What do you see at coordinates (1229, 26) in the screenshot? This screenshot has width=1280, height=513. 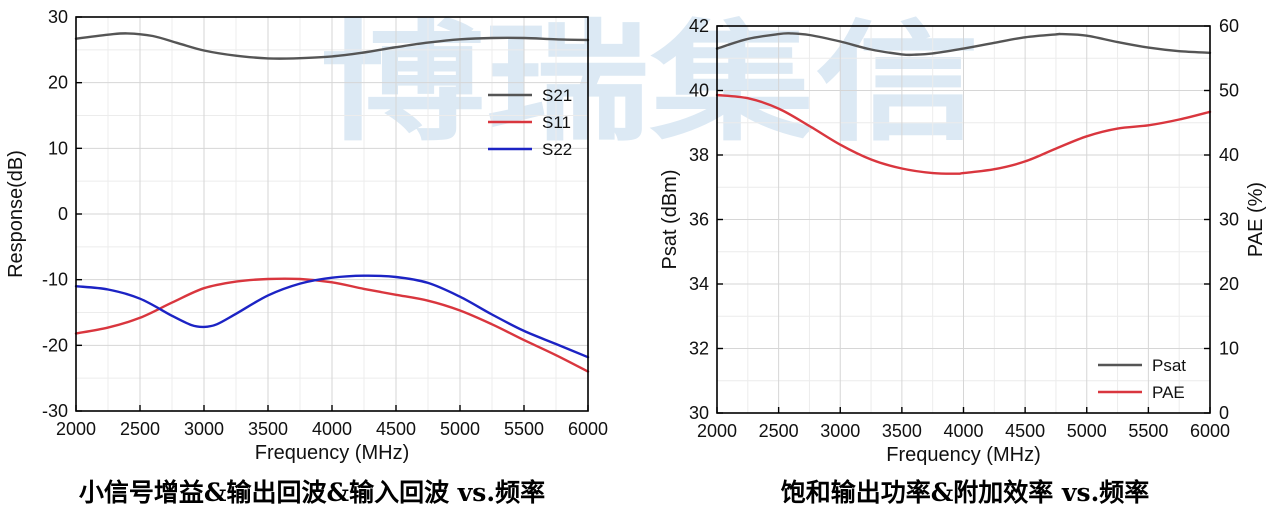 I see `chart2-y2-tick-label: 60` at bounding box center [1229, 26].